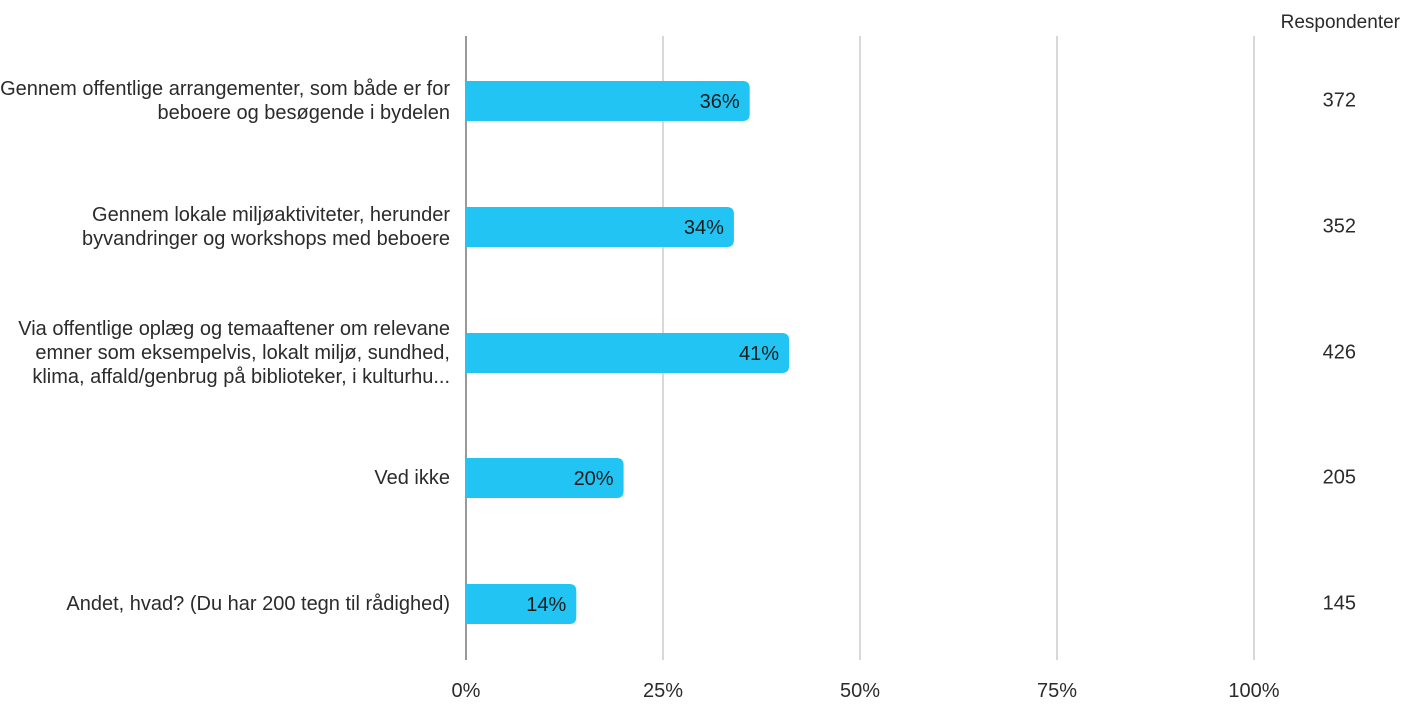 This screenshot has width=1414, height=704. I want to click on category-label: Ved ikke, so click(412, 478).